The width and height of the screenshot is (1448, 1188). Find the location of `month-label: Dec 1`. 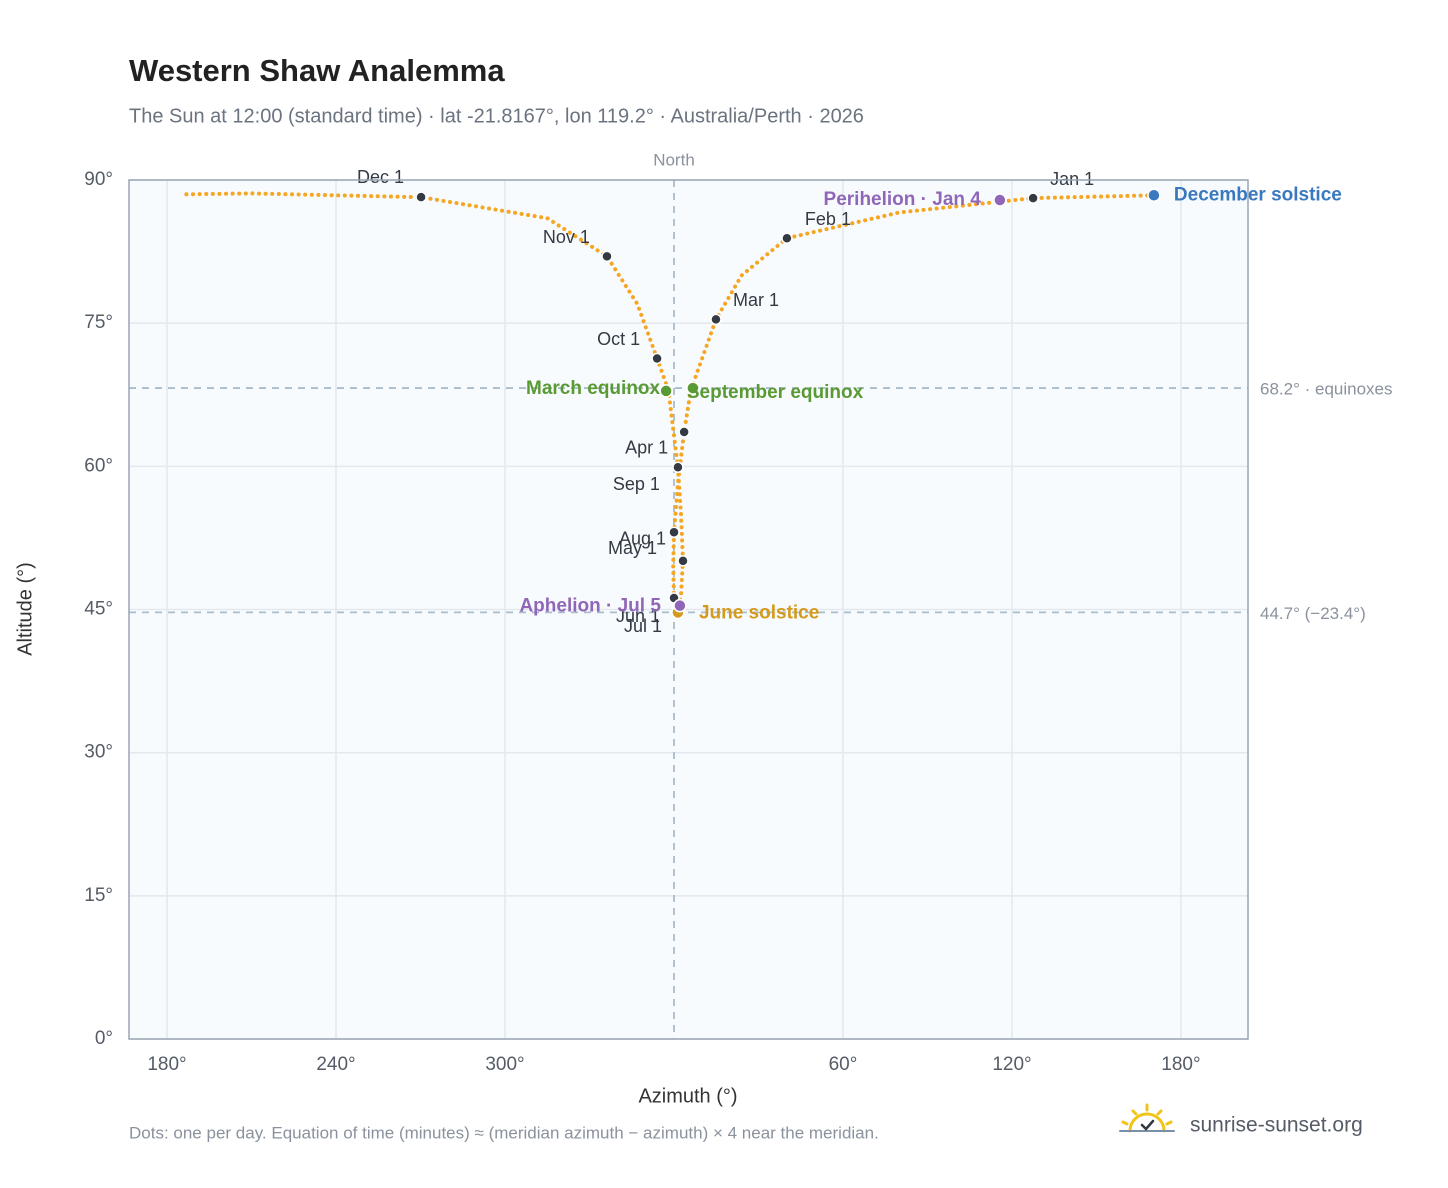

month-label: Dec 1 is located at coordinates (380, 177).